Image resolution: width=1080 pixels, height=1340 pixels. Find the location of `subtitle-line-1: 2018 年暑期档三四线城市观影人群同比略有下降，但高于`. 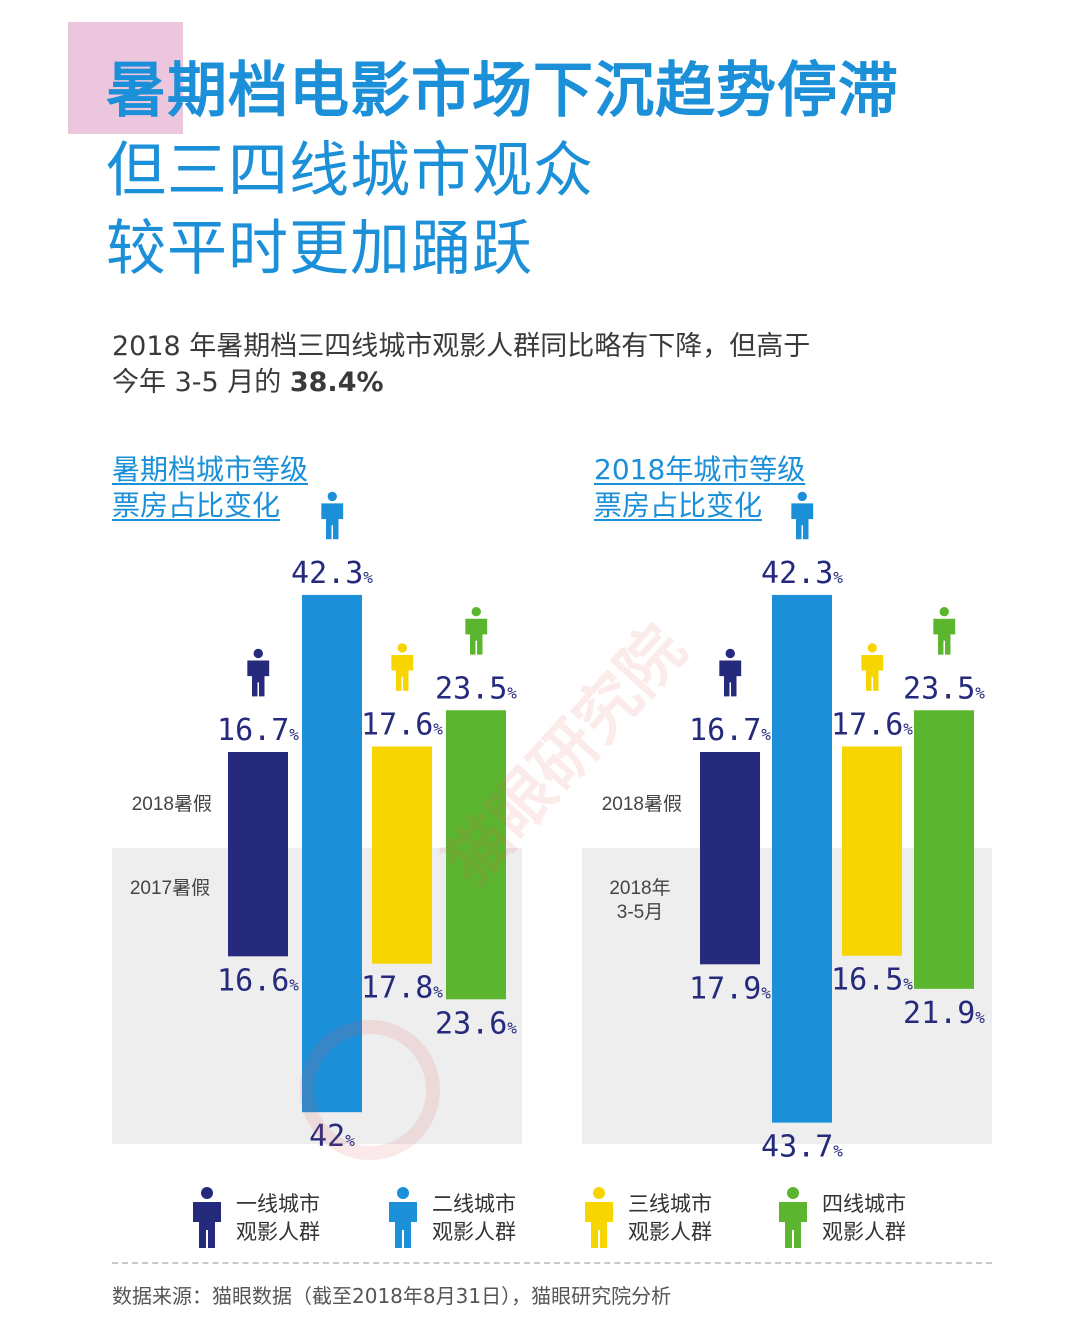

subtitle-line-1: 2018 年暑期档三四线城市观影人群同比略有下降，但高于 is located at coordinates (461, 346).